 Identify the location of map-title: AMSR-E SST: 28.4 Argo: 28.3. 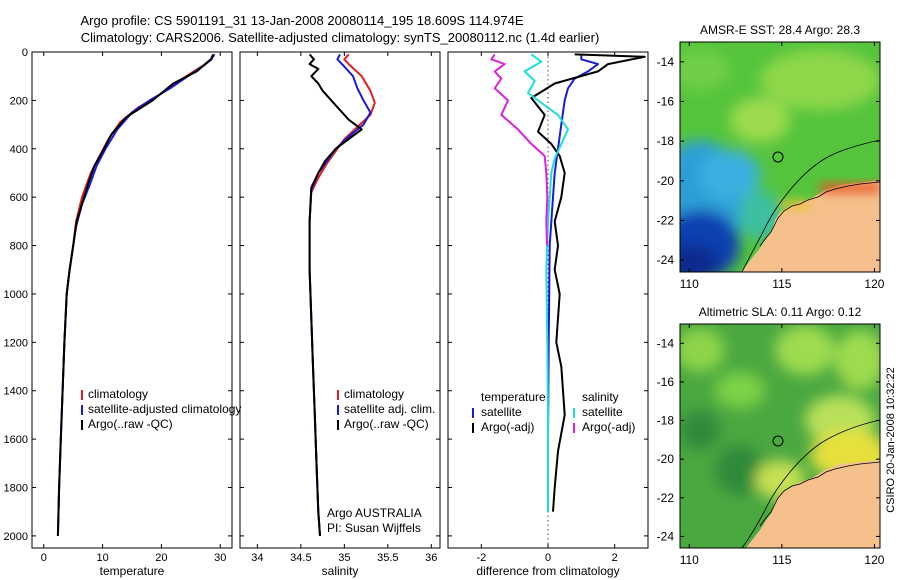
(780, 30).